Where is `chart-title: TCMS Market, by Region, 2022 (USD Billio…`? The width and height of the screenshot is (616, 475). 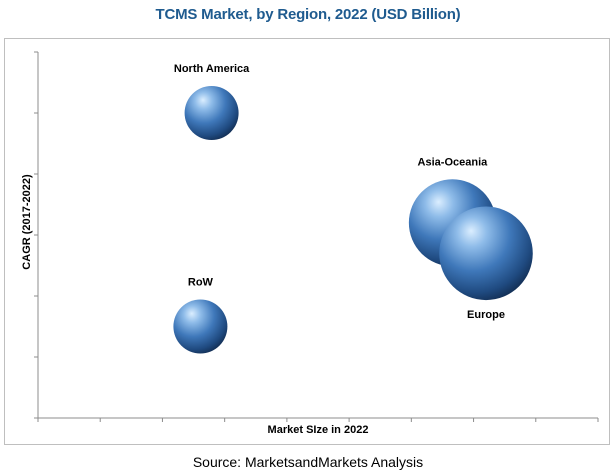 chart-title: TCMS Market, by Region, 2022 (USD Billio… is located at coordinates (308, 14).